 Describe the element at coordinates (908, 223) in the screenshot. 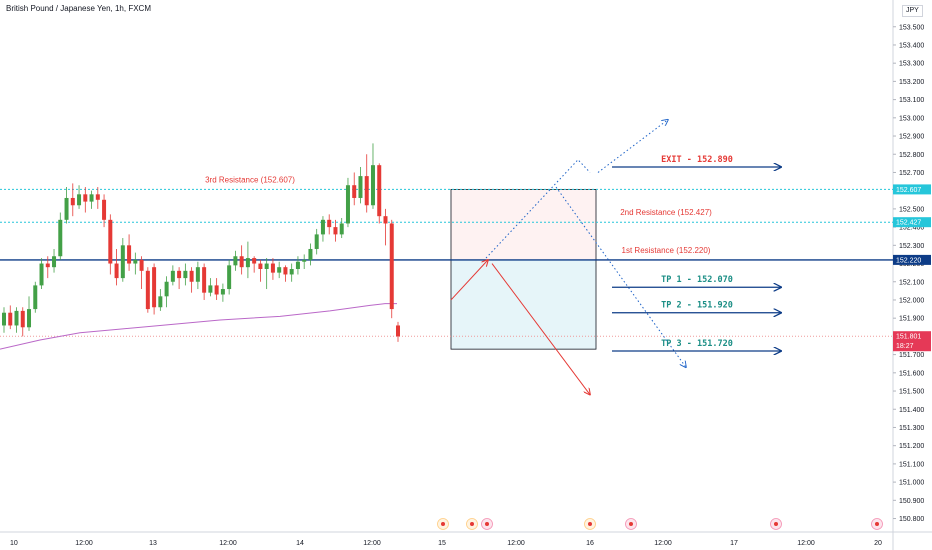

I see `resistance-2-price-tag-text: 152.427` at that location.